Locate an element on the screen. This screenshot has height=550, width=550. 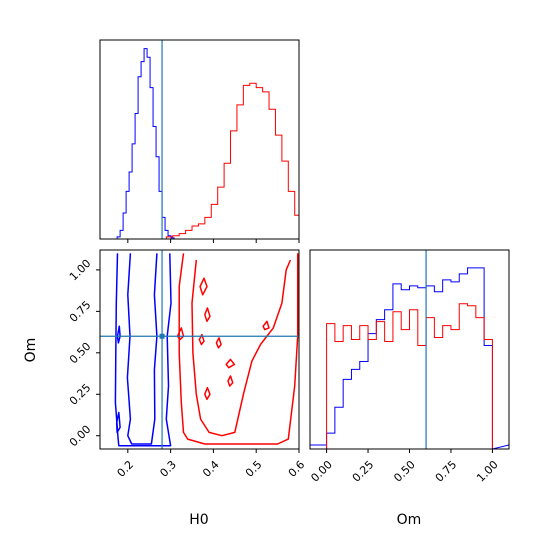
om-hist-xtick-label-4: 1.00 is located at coordinates (487, 471).